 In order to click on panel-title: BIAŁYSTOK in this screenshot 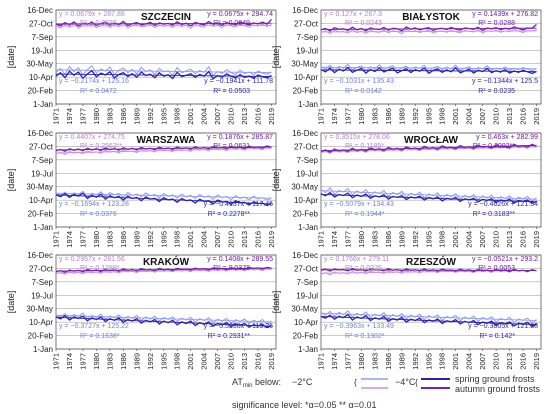, I will do `click(431, 17)`.